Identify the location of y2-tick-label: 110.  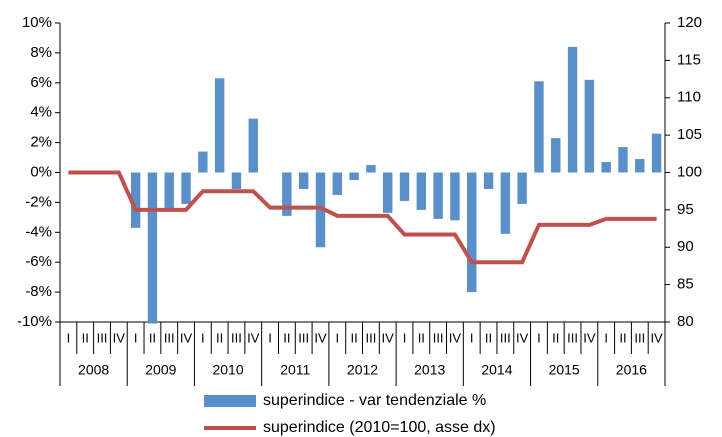
(689, 97).